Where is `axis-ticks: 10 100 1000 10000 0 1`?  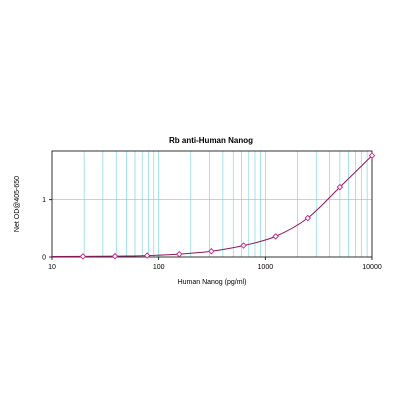
axis-ticks: 10 100 1000 10000 0 1 is located at coordinates (212, 234).